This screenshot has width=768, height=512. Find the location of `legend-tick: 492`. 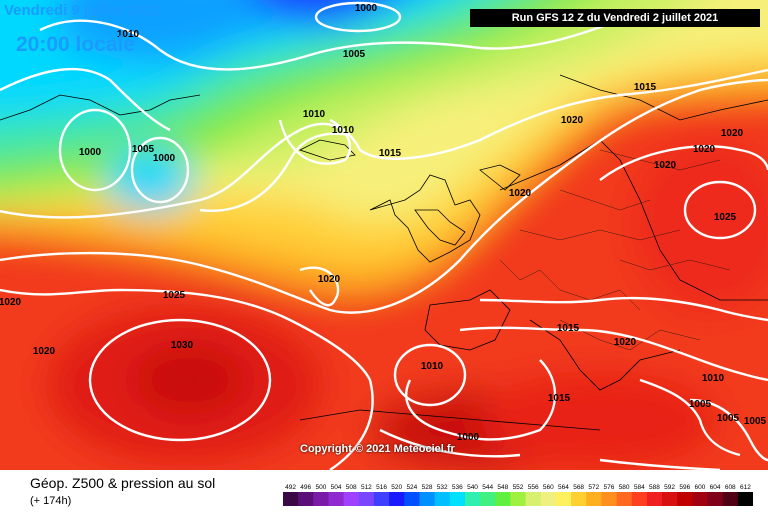

legend-tick: 492 is located at coordinates (290, 487).